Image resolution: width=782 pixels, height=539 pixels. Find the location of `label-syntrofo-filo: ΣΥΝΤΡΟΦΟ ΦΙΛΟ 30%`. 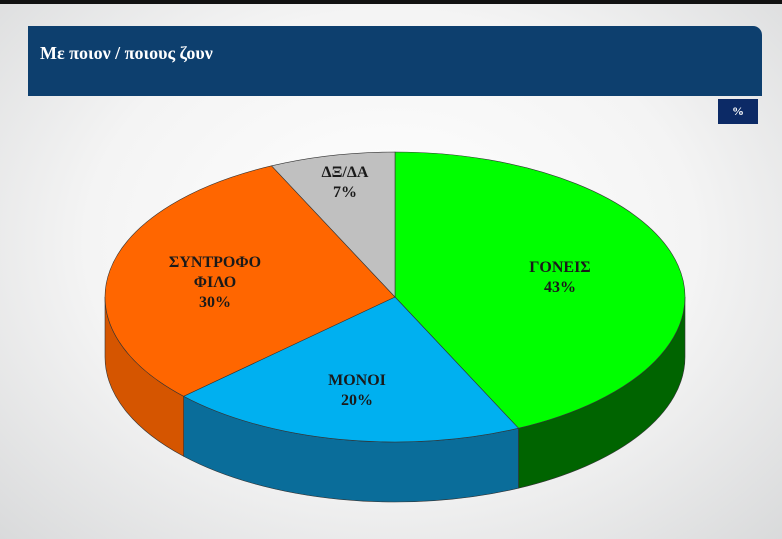

label-syntrofo-filo: ΣΥΝΤΡΟΦΟ ΦΙΛΟ 30% is located at coordinates (215, 283).